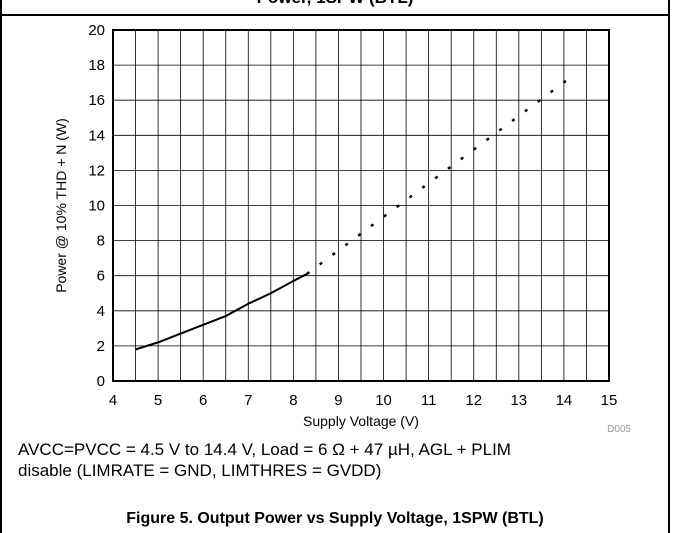  I want to click on y-tick-label: 16, so click(96, 100).